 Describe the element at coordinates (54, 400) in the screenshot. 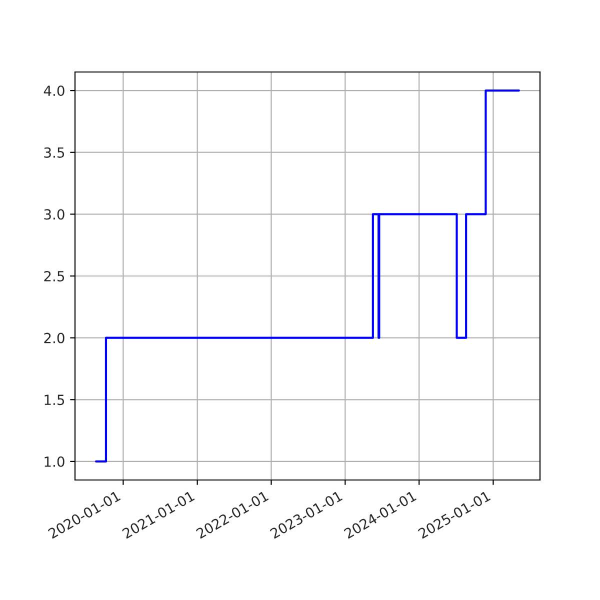

I see `y-tick-label: 1.5` at that location.